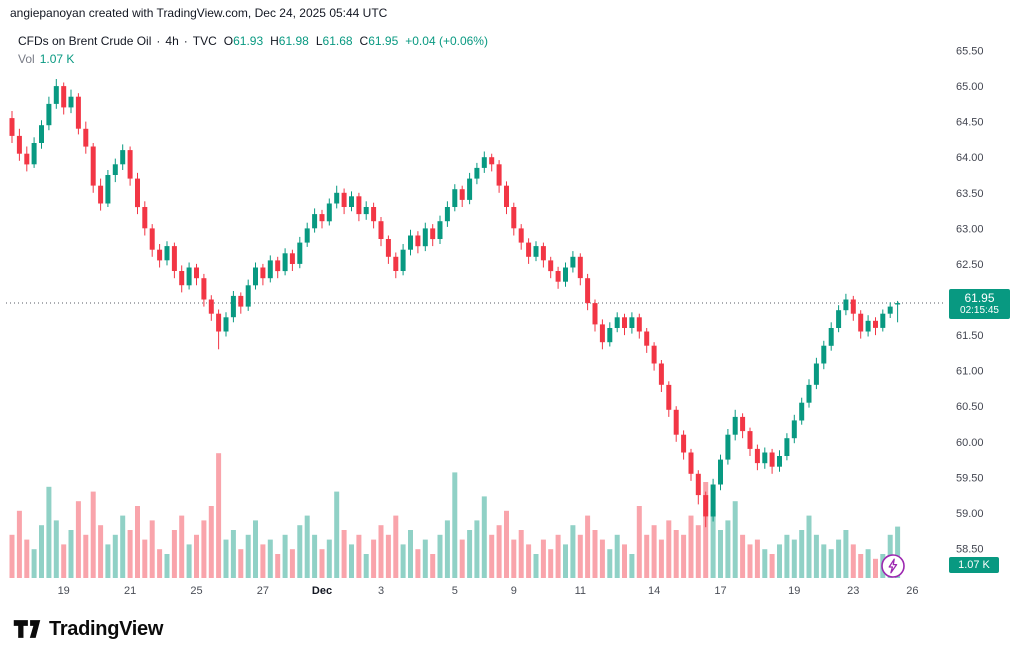  Describe the element at coordinates (970, 478) in the screenshot. I see `svg-text: 59.50` at that location.